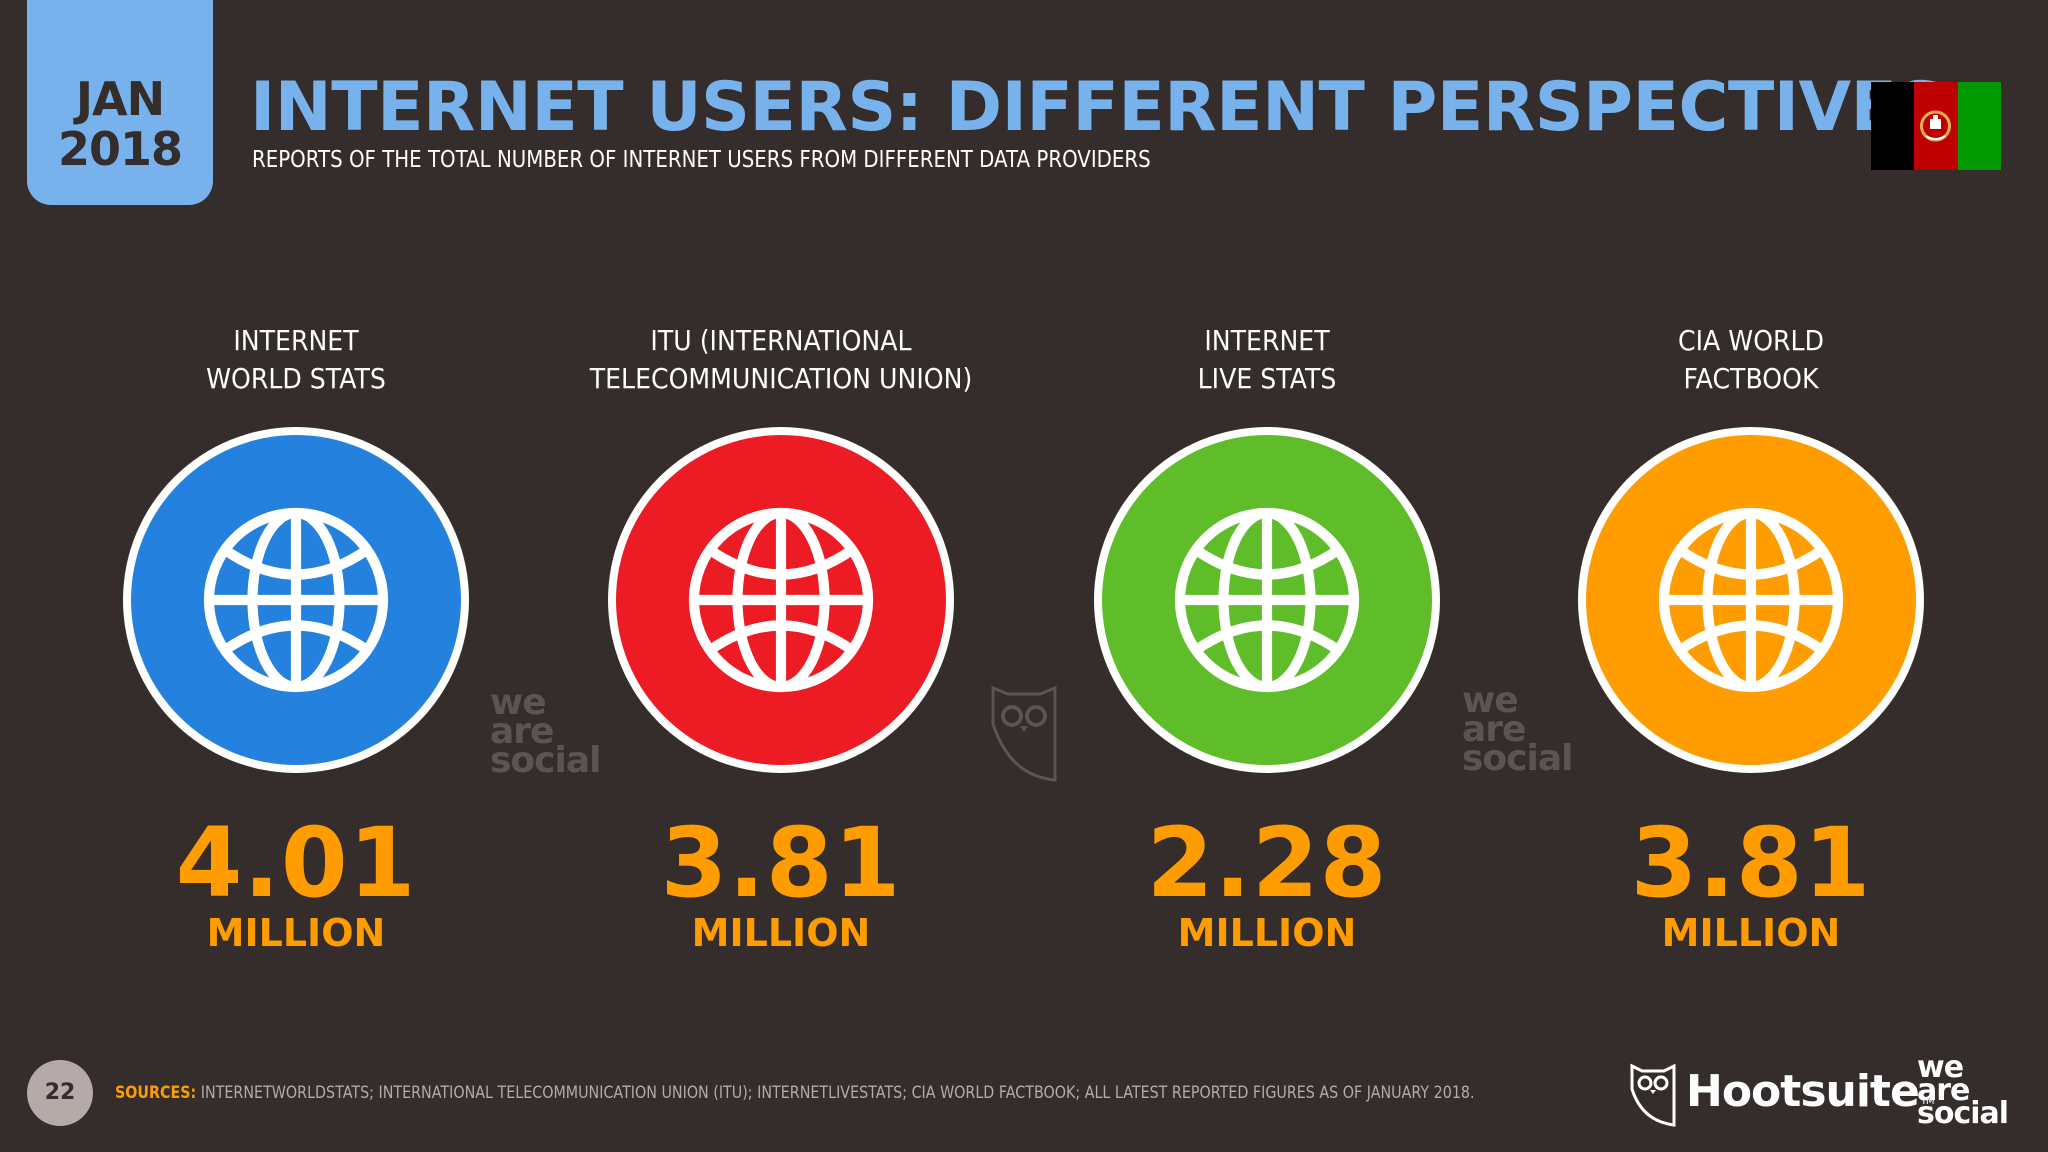  I want to click on provider-label-line1: CIA WORLD, so click(1751, 340).